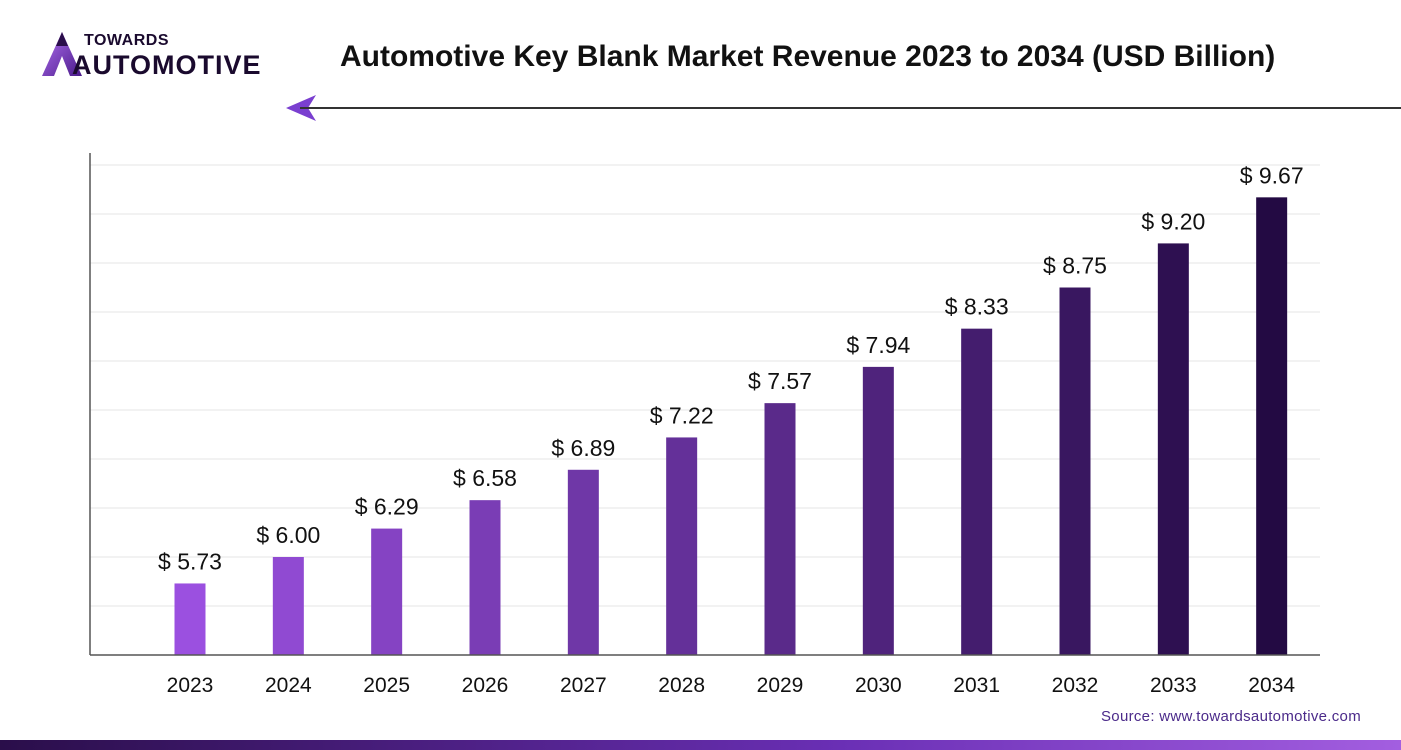 Image resolution: width=1401 pixels, height=750 pixels. What do you see at coordinates (682, 546) in the screenshot?
I see `bar-2028` at bounding box center [682, 546].